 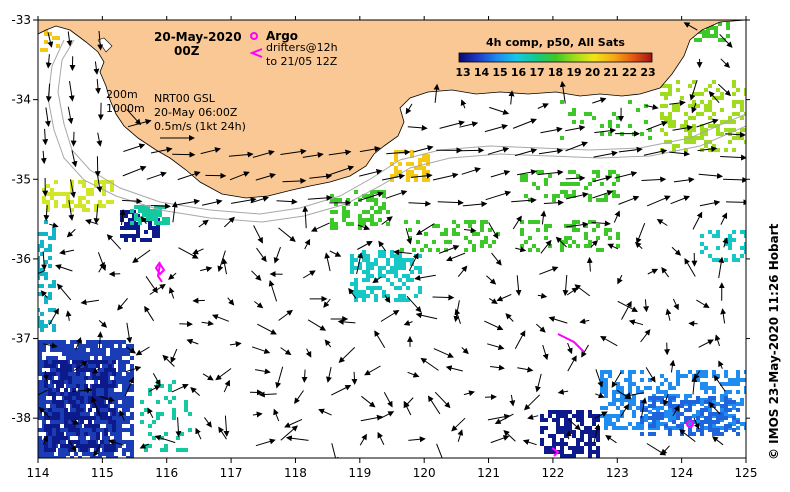 I want to click on x-tick-label: 121, so click(x=488, y=473).